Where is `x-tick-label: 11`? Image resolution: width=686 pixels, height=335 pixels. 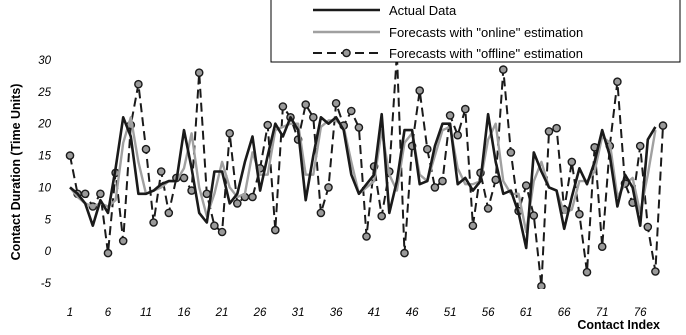 x-tick-label: 11 is located at coordinates (146, 313).